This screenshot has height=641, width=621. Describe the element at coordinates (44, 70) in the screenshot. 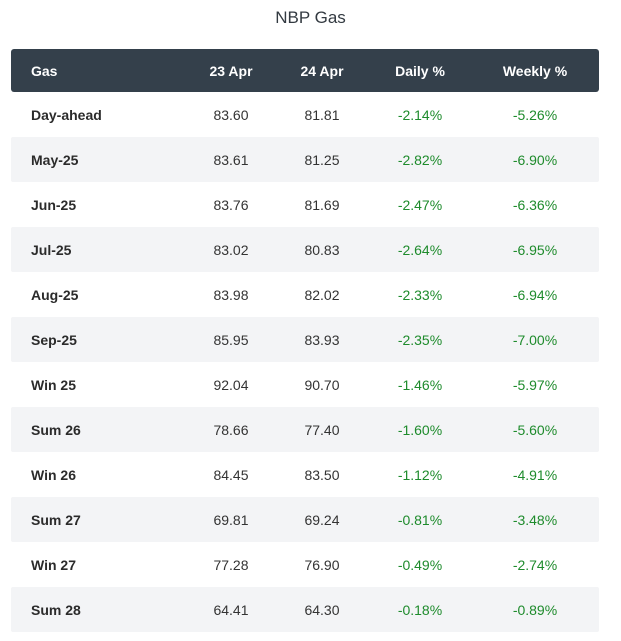

I see `column-header-gas: Gas` at that location.